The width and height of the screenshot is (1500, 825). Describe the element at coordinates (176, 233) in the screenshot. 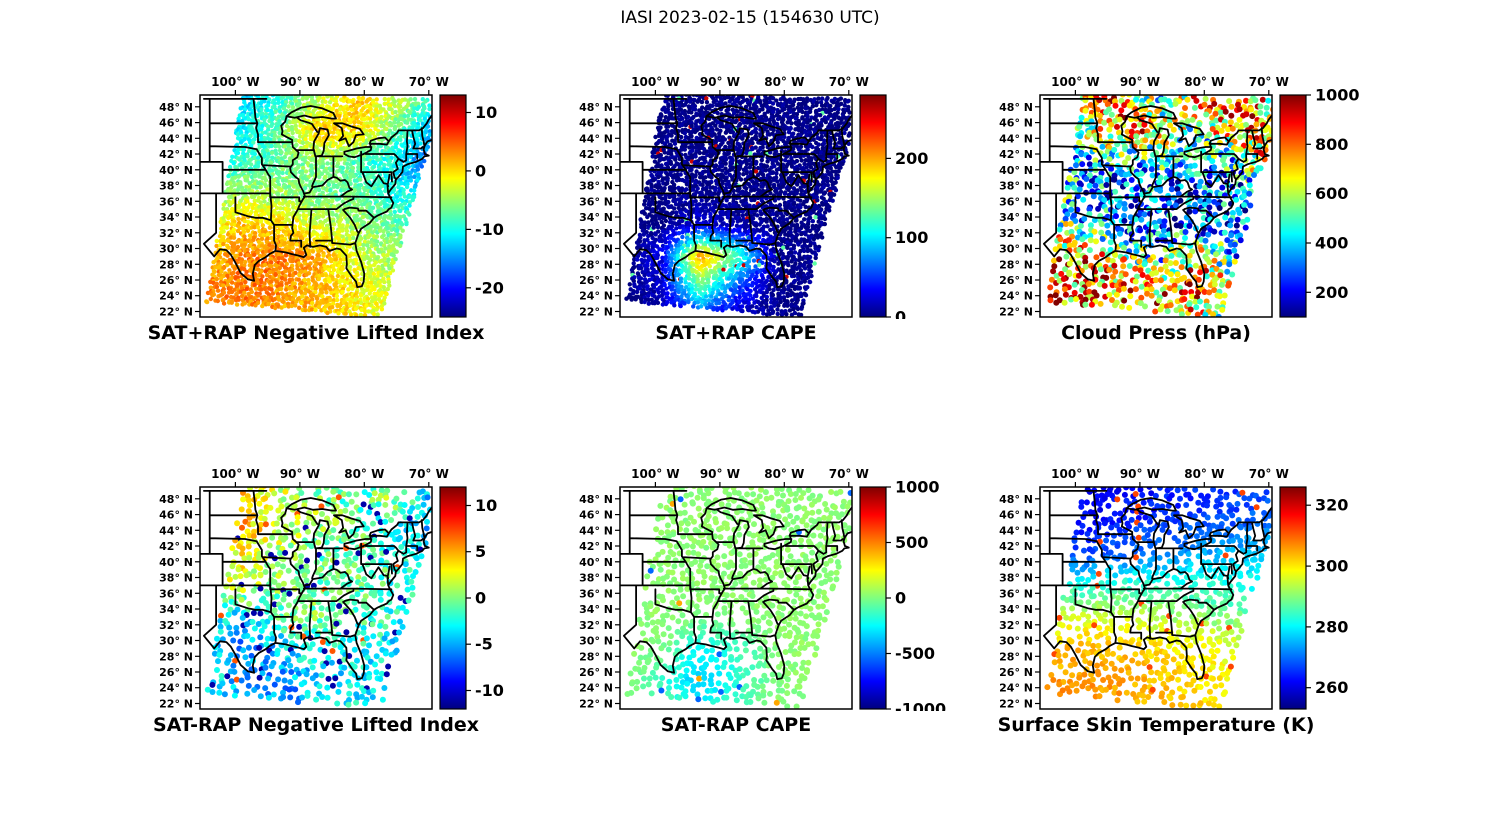

I see `svg-text: 32° N` at that location.